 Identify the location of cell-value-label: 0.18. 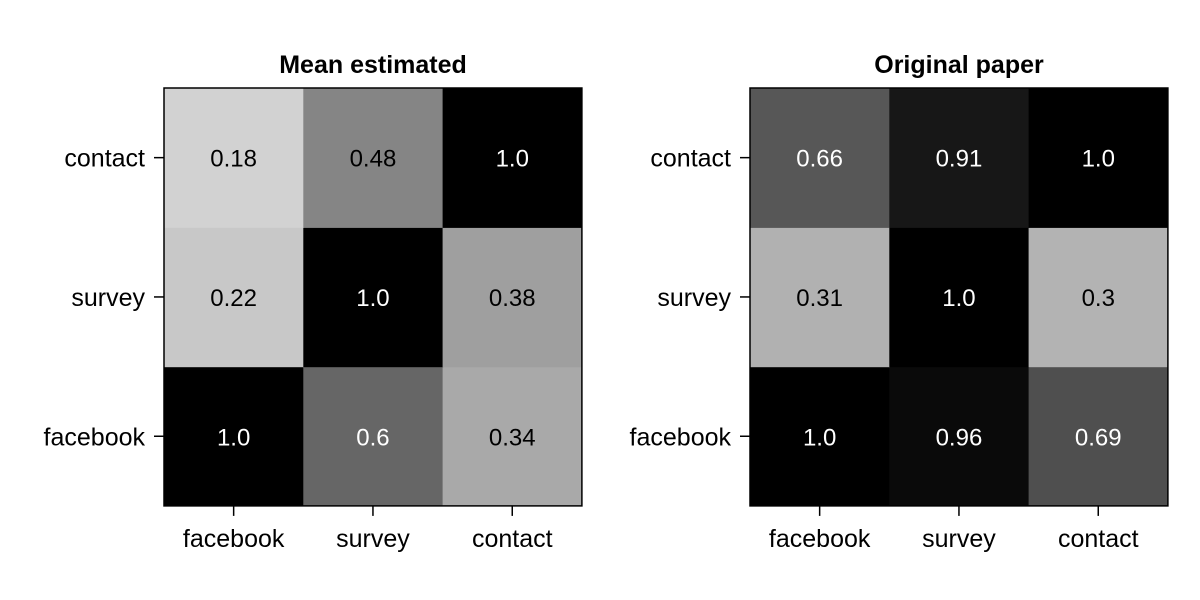
(233, 159).